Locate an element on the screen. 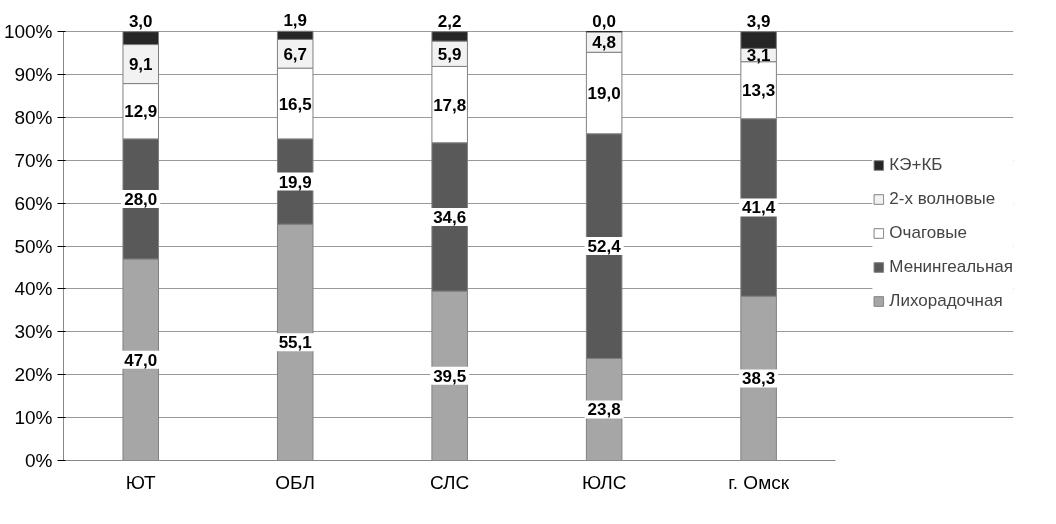 This screenshot has width=1056, height=524. legend-label: КЭ+КБ is located at coordinates (916, 164).